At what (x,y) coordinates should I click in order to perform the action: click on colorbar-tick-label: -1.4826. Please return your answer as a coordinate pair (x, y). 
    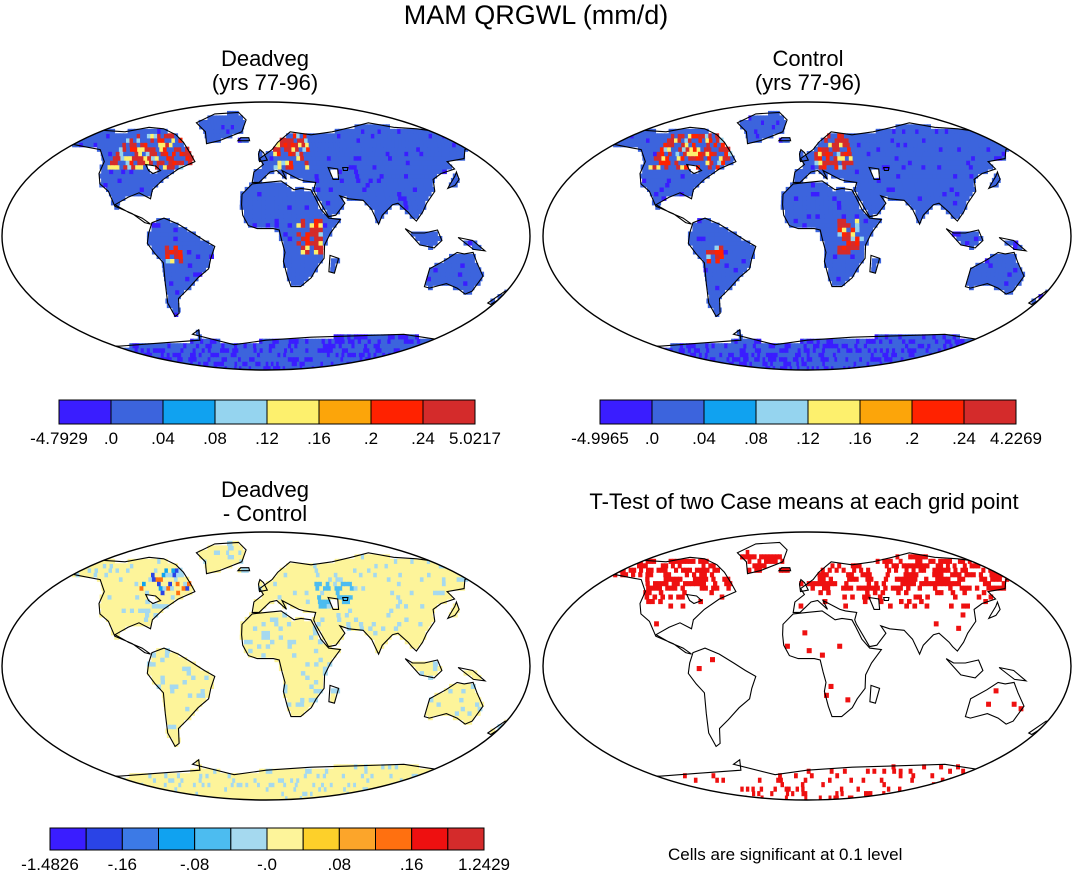
    Looking at the image, I should click on (50, 865).